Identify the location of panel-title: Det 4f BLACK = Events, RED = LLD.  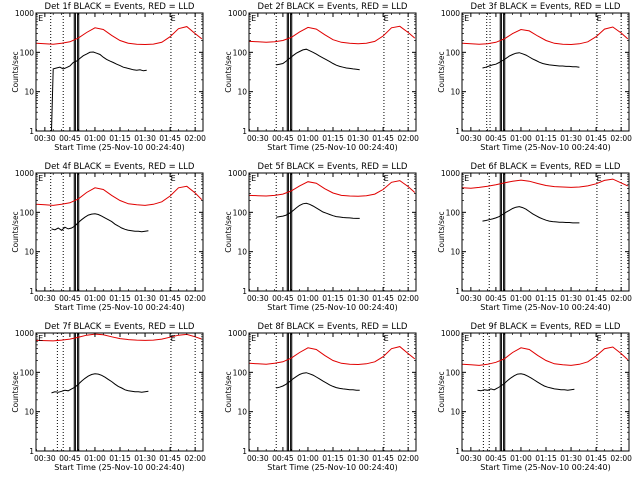
(120, 167).